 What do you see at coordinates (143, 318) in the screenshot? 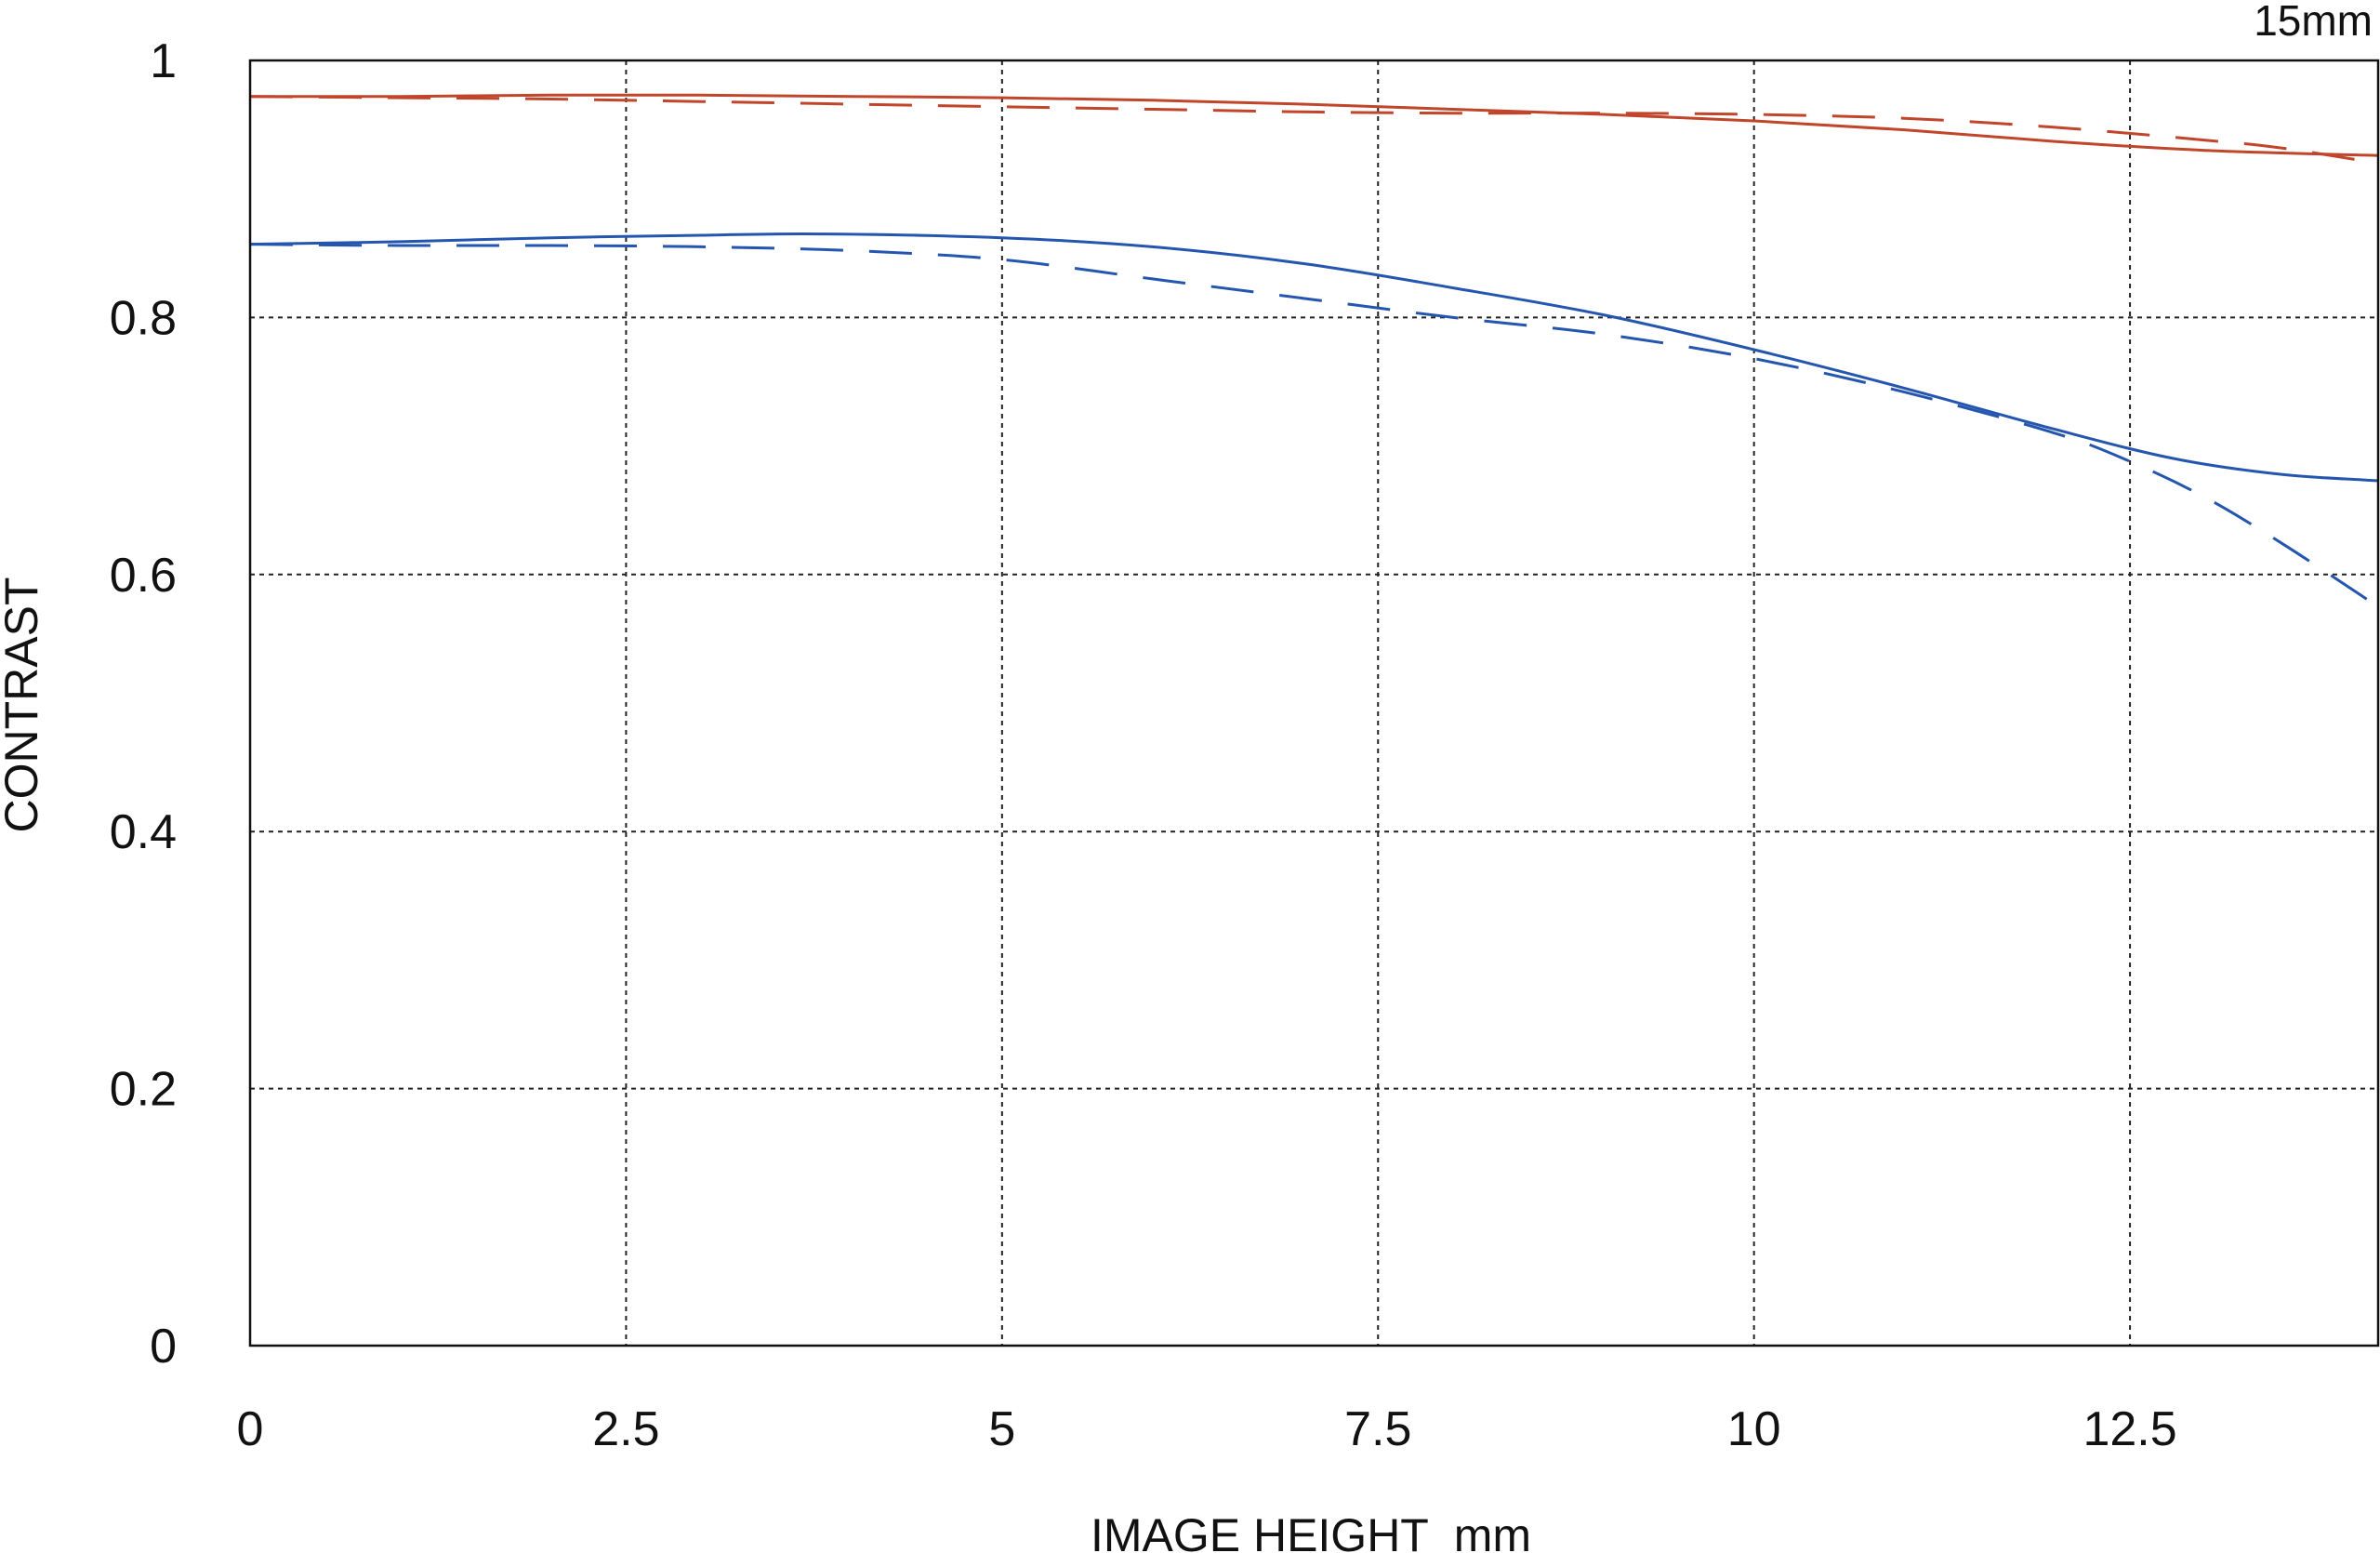
I see `y-tick-label: 0.8` at bounding box center [143, 318].